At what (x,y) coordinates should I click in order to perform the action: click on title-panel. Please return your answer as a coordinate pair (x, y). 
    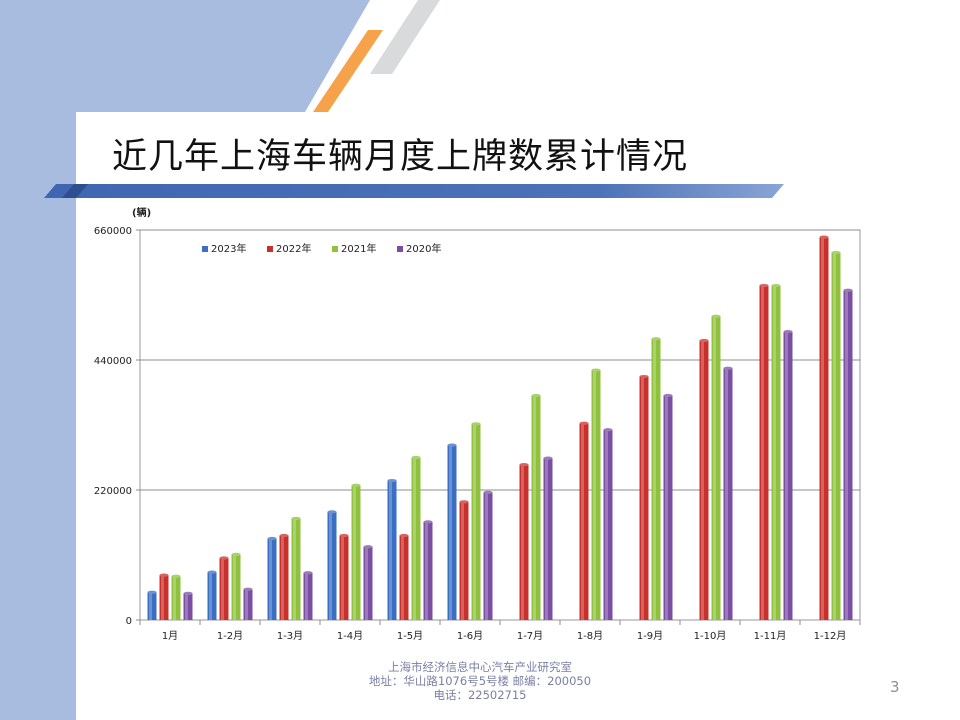
    Looking at the image, I should click on (518, 148).